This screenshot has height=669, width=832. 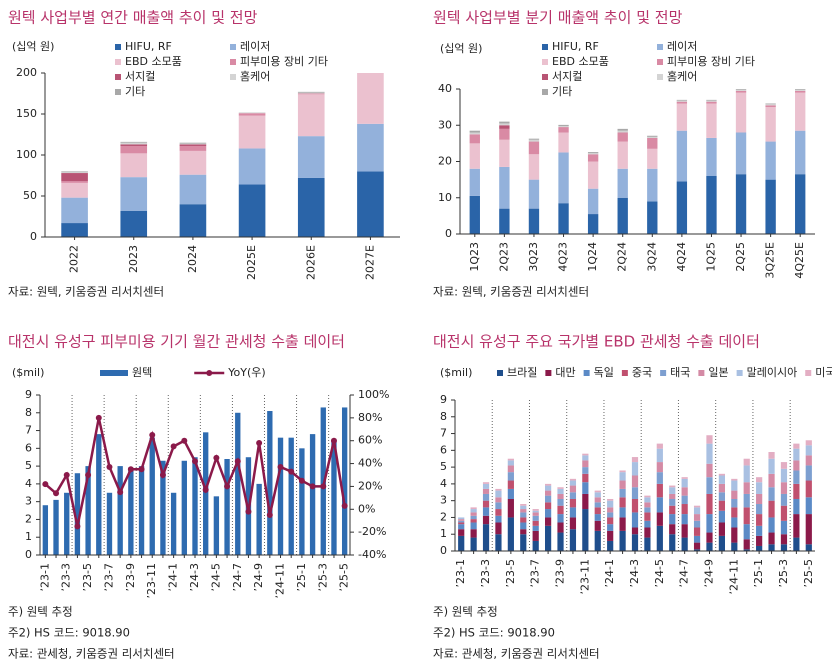 What do you see at coordinates (91, 654) in the screenshot?
I see `note: 자료: 관세청, 키움증권 리서치센터` at bounding box center [91, 654].